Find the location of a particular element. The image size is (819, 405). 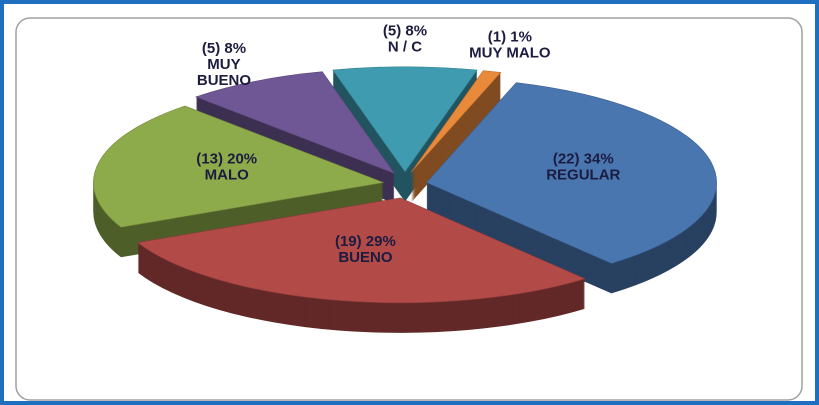

data-label: (19) 29% is located at coordinates (365, 241).